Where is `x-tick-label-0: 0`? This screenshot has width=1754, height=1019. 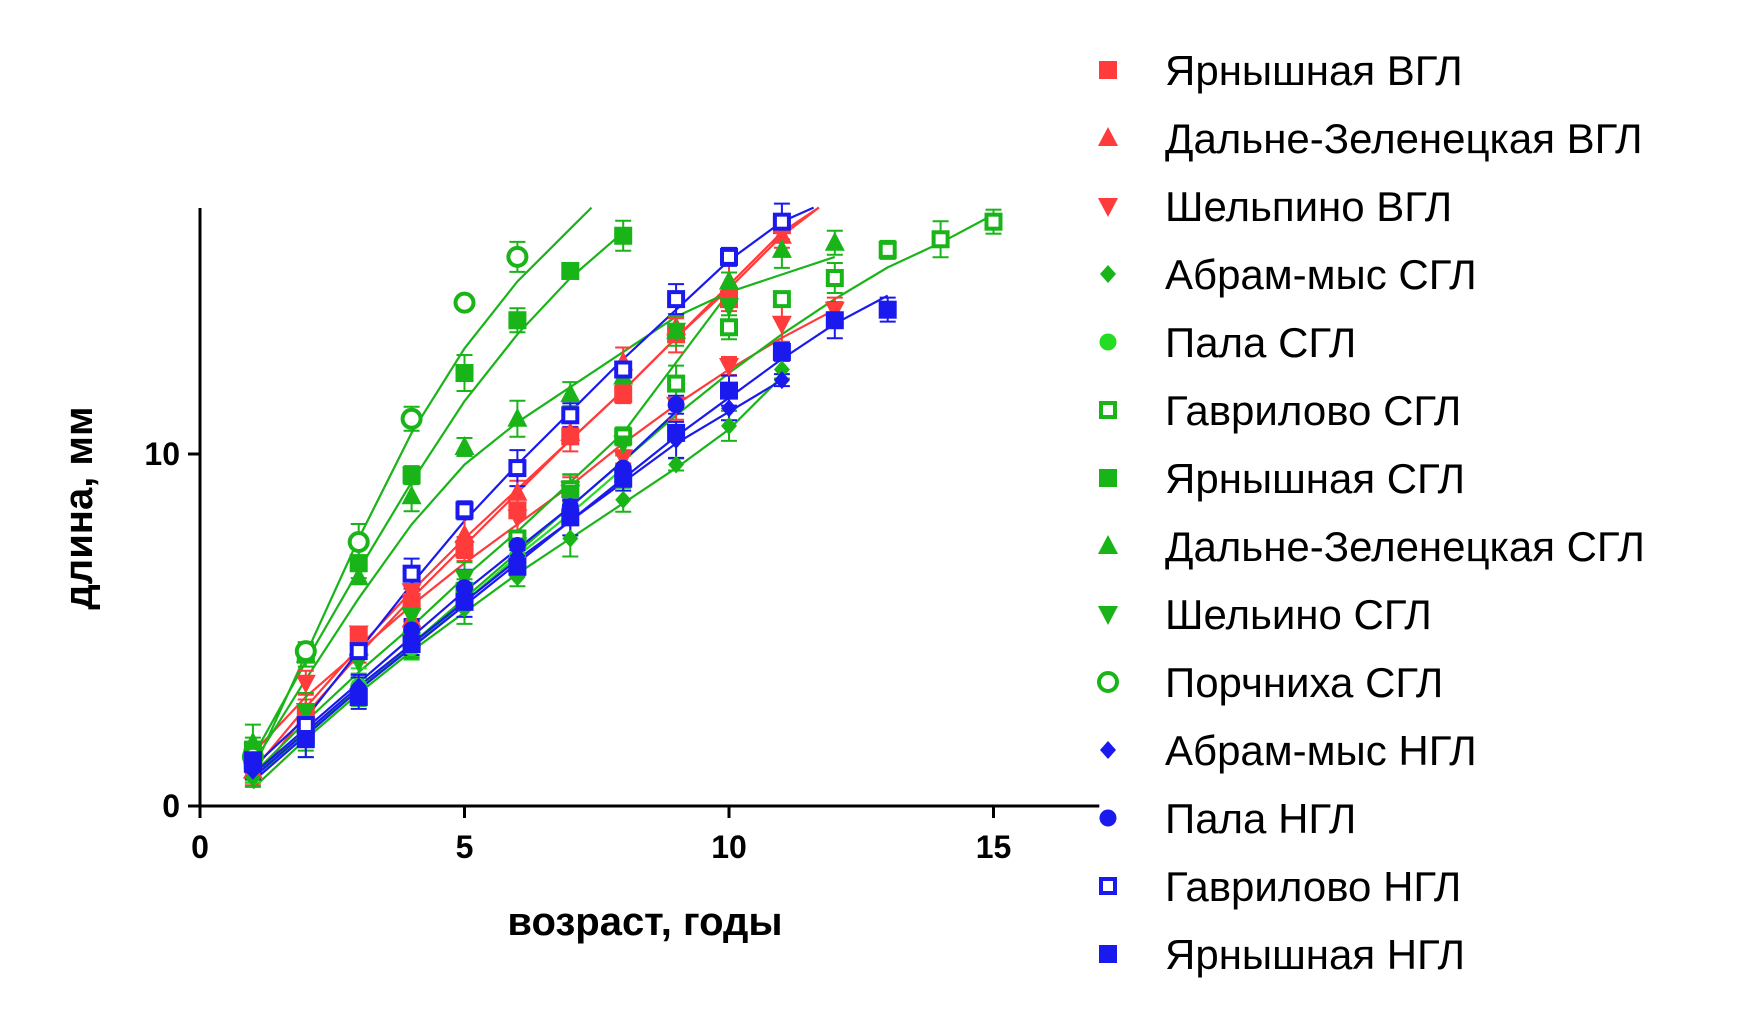 x-tick-label-0: 0 is located at coordinates (200, 847).